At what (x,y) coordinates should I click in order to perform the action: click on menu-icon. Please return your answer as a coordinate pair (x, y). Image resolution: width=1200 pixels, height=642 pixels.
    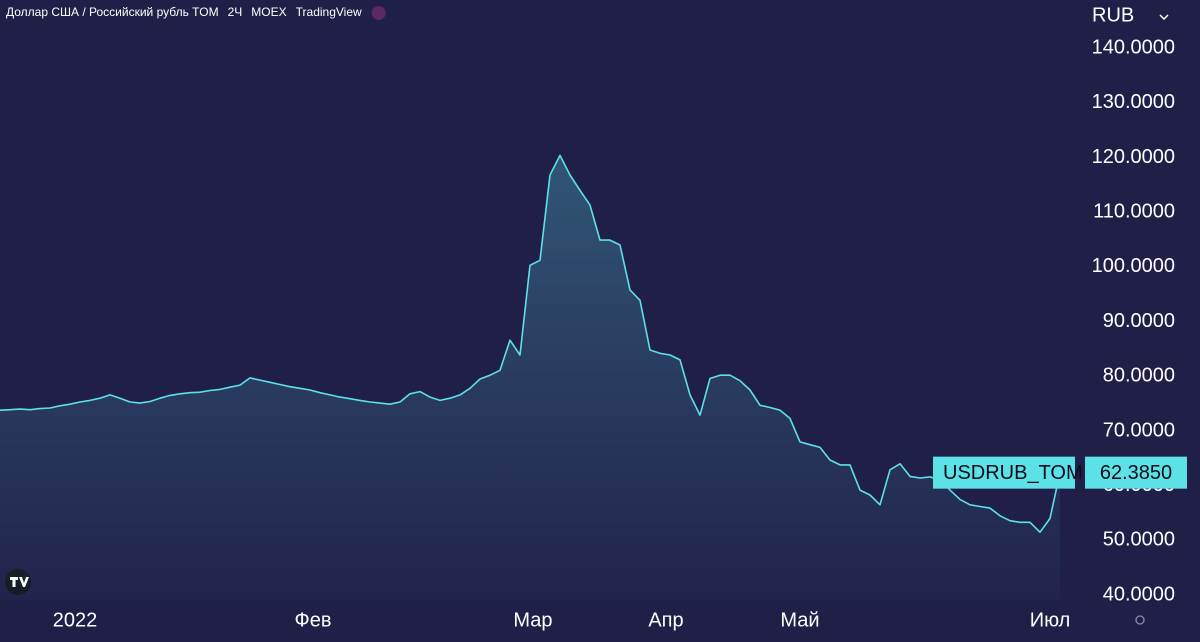
    Looking at the image, I should click on (378, 13).